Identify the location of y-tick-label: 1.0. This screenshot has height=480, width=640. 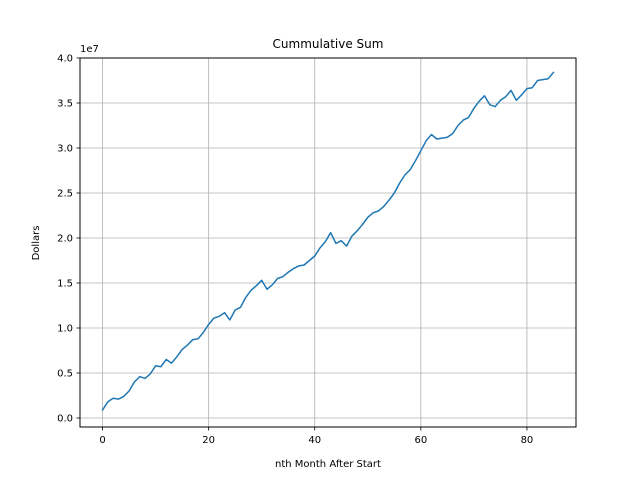
(65, 329).